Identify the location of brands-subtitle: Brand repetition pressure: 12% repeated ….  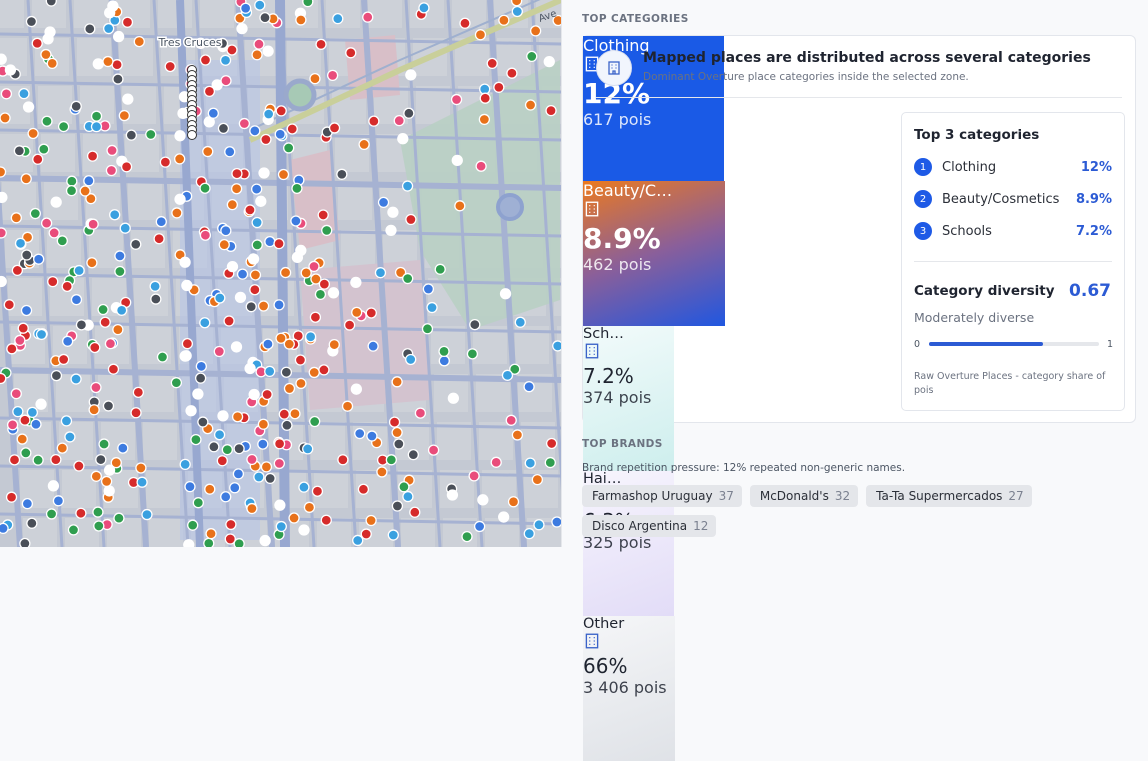
(744, 468).